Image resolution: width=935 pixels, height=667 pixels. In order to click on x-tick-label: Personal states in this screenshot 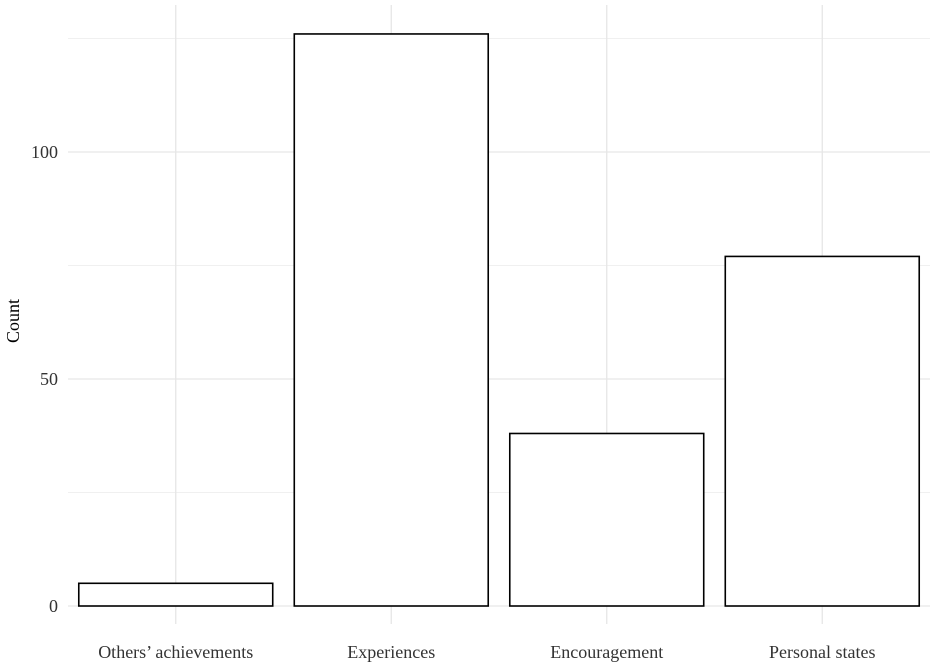, I will do `click(822, 652)`.